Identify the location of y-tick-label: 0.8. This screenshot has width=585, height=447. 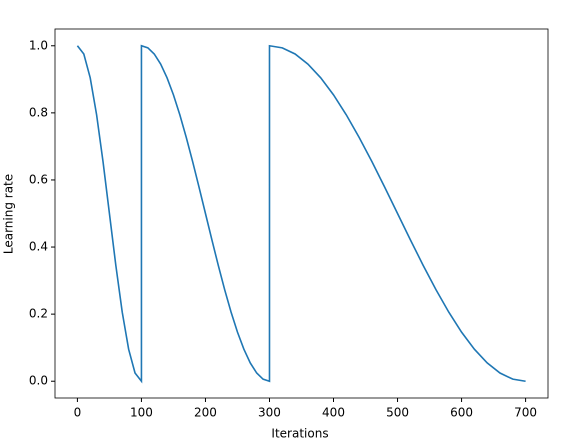
(38, 112).